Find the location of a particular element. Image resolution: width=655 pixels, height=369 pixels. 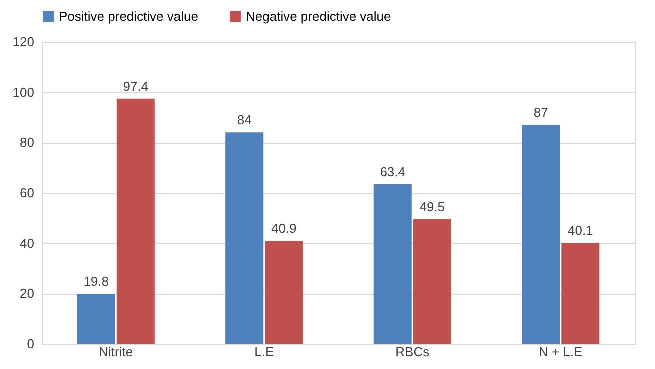

data-label: 97.4 is located at coordinates (136, 86).